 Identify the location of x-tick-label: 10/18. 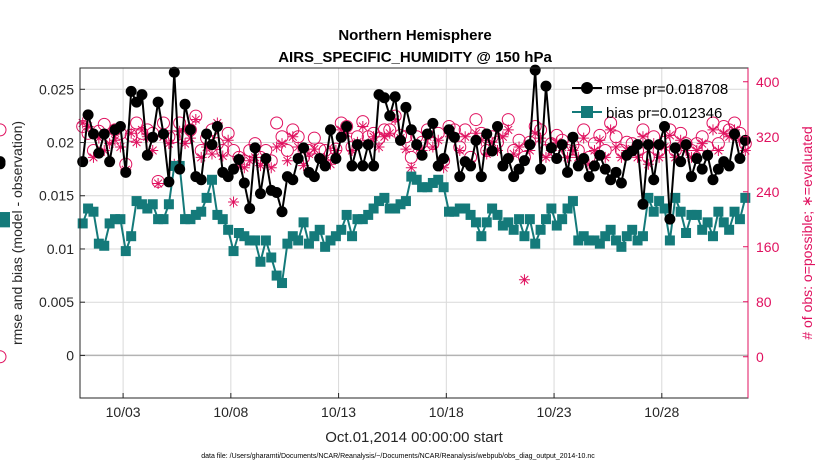
(446, 412).